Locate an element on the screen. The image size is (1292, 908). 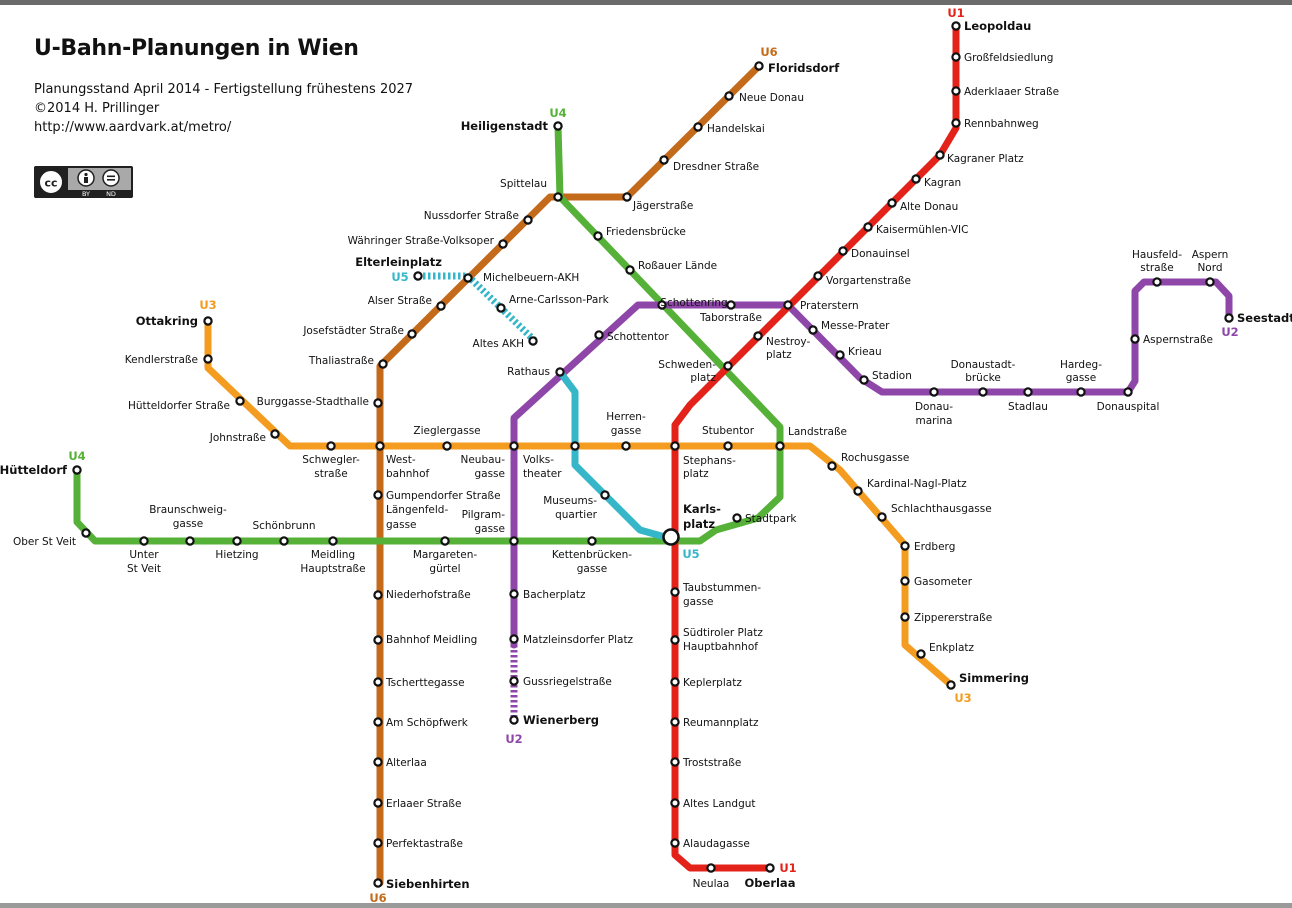
info-url: http://www.aardvark.at/metro/ is located at coordinates (133, 127).